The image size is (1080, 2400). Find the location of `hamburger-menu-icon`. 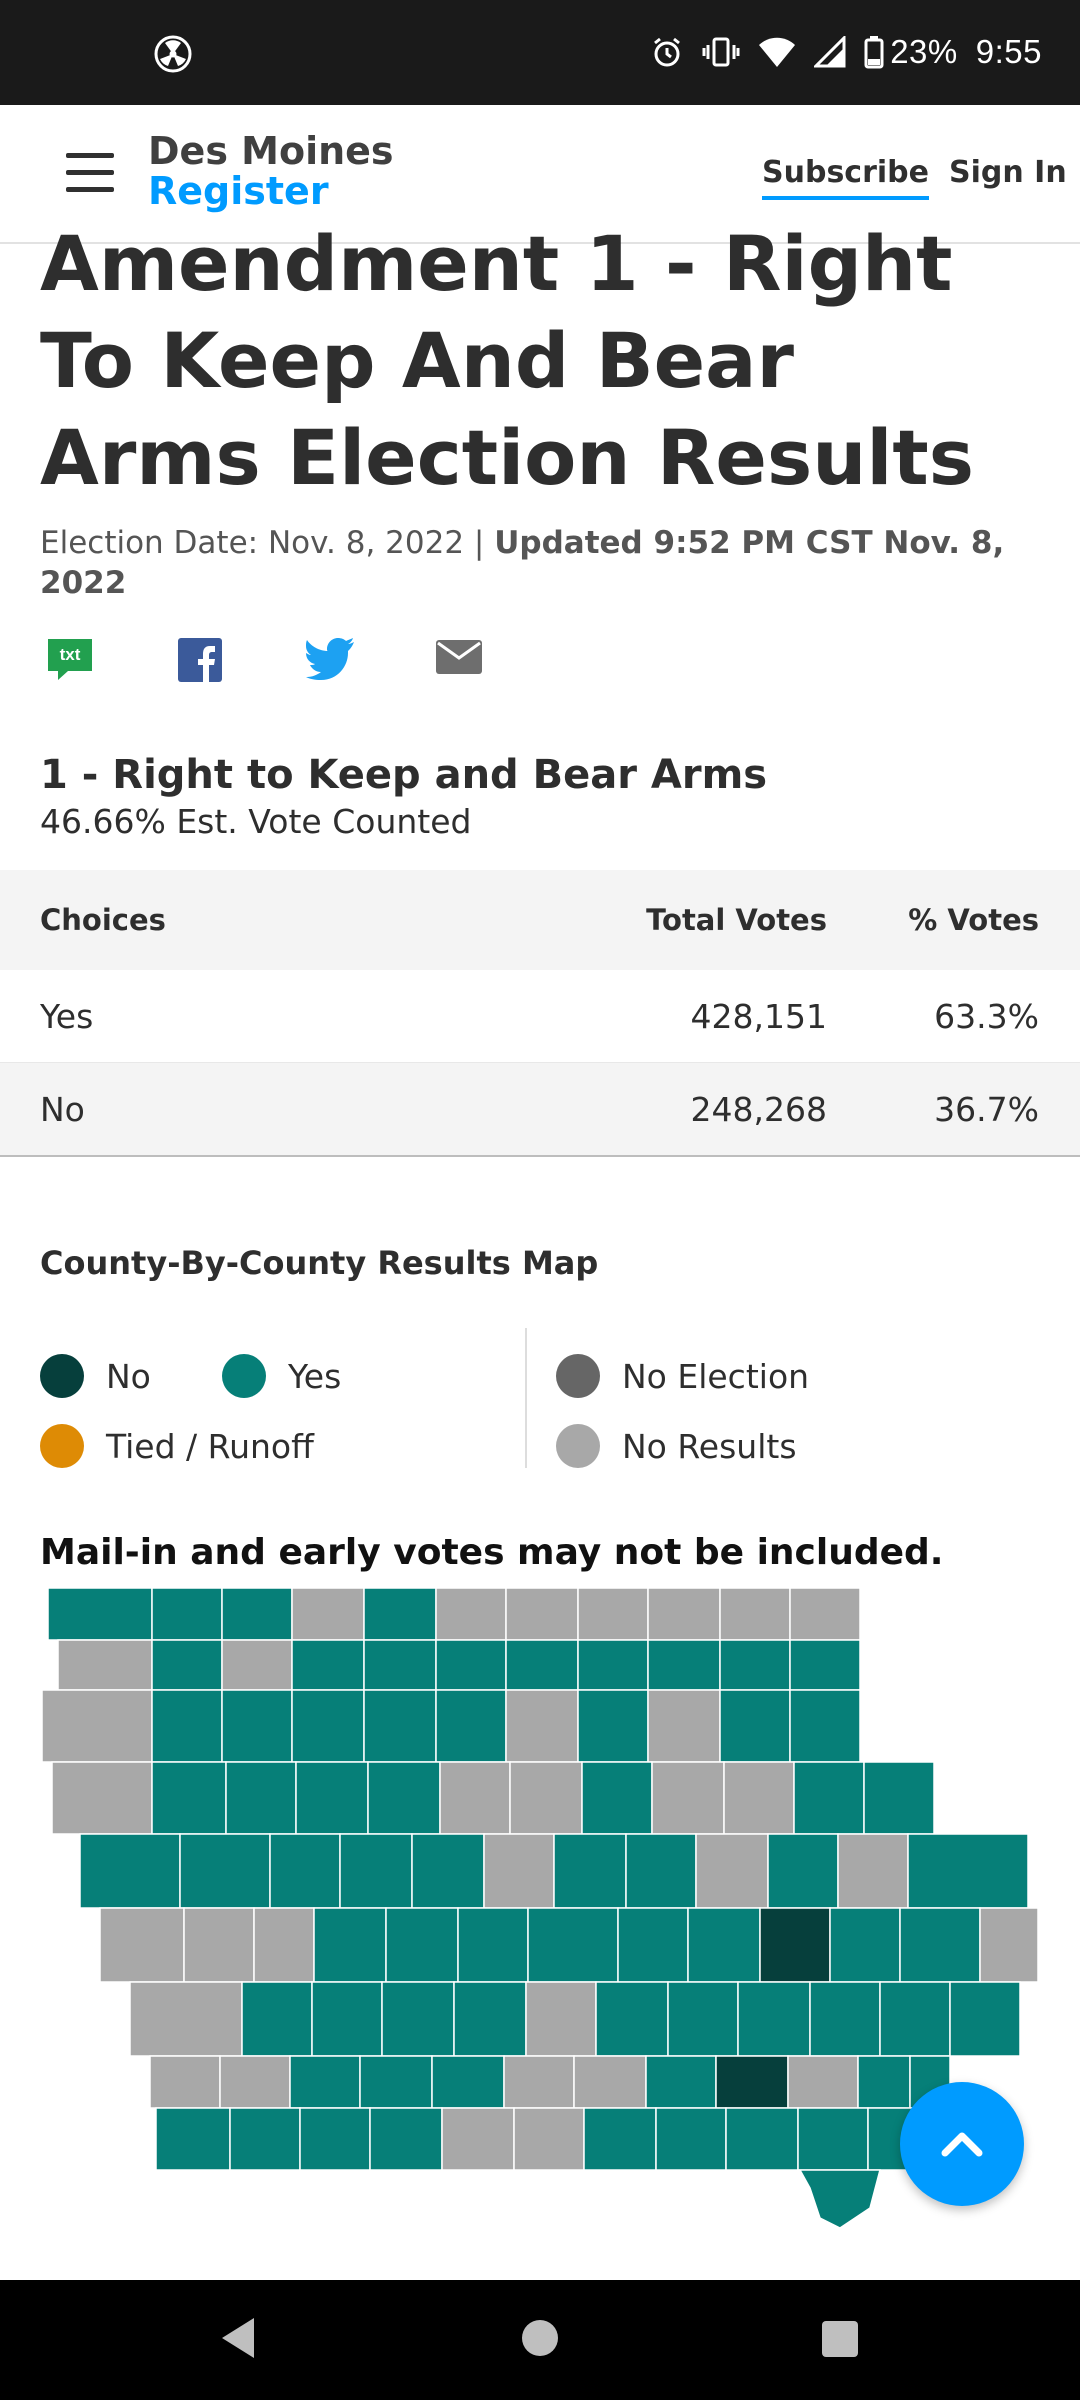

hamburger-menu-icon is located at coordinates (90, 173).